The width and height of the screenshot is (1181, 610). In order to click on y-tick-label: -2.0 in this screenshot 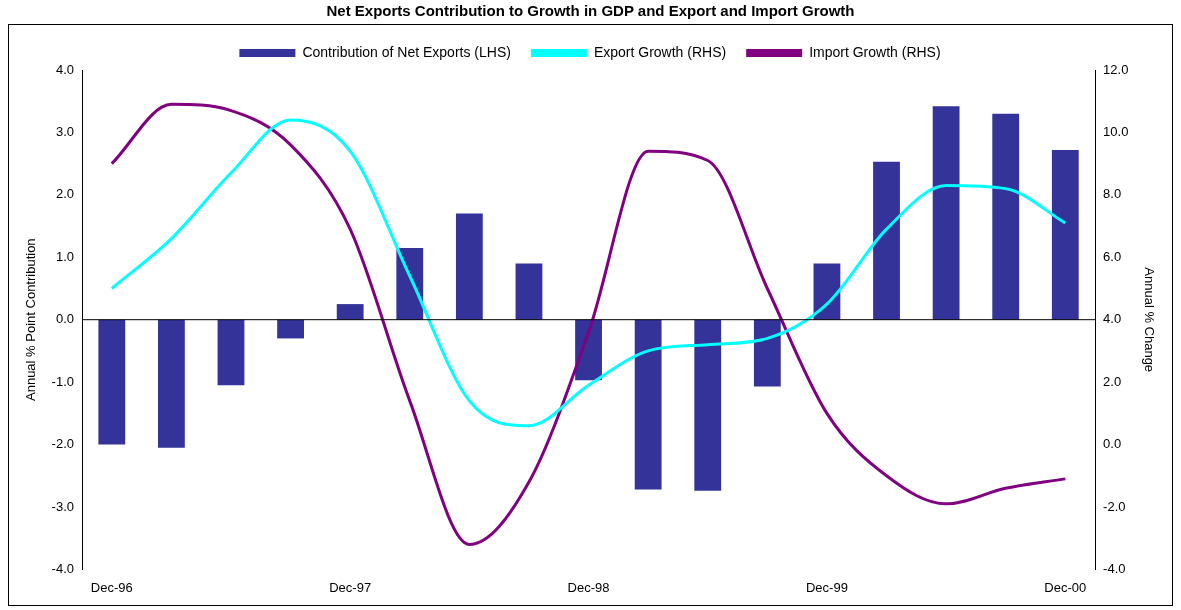, I will do `click(62, 444)`.